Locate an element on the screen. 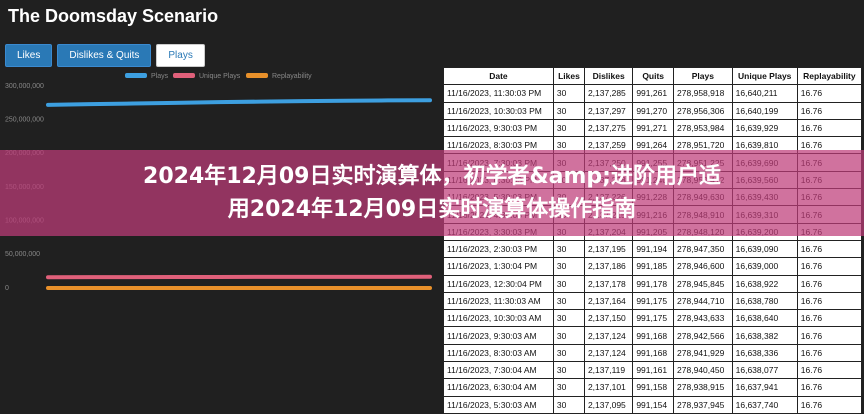  table-cell: 991,261 is located at coordinates (653, 93).